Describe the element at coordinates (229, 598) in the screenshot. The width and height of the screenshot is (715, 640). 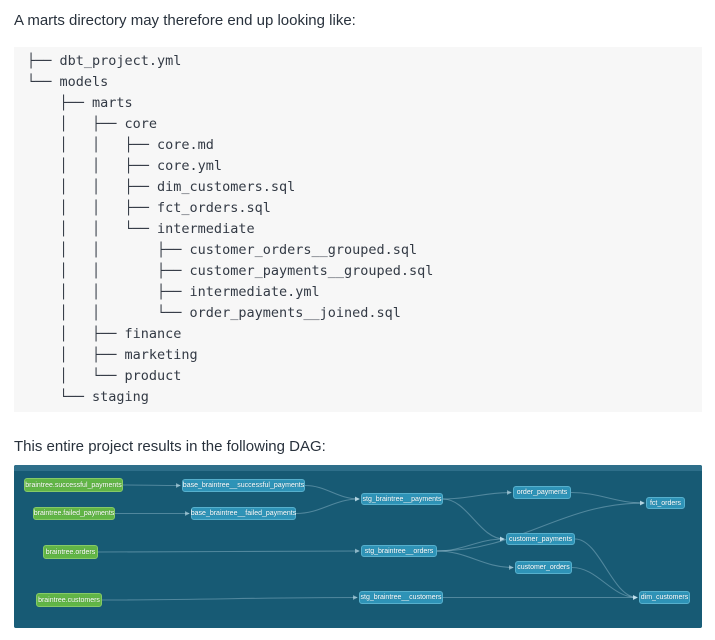
I see `dag-edge-braintree_customers--stg_braintree__customers` at that location.